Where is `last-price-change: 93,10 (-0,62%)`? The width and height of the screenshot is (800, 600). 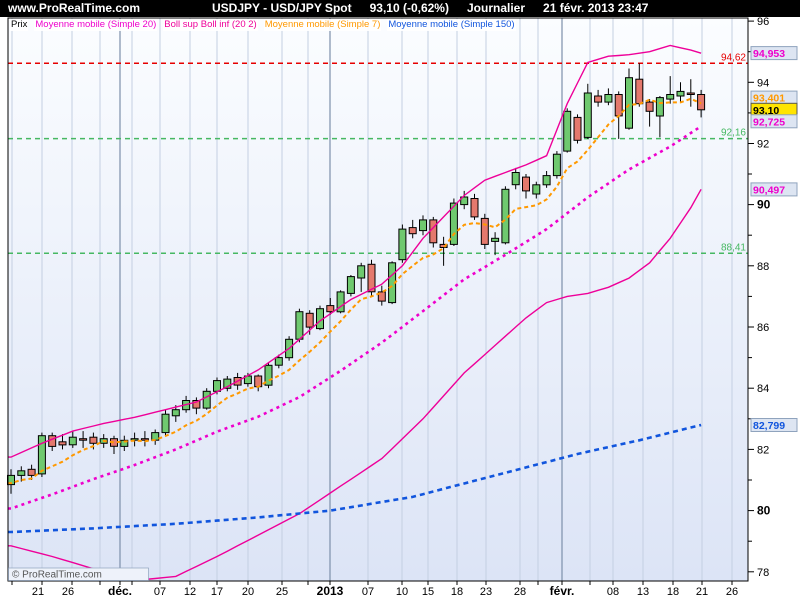 last-price-change: 93,10 (-0,62%) is located at coordinates (409, 8).